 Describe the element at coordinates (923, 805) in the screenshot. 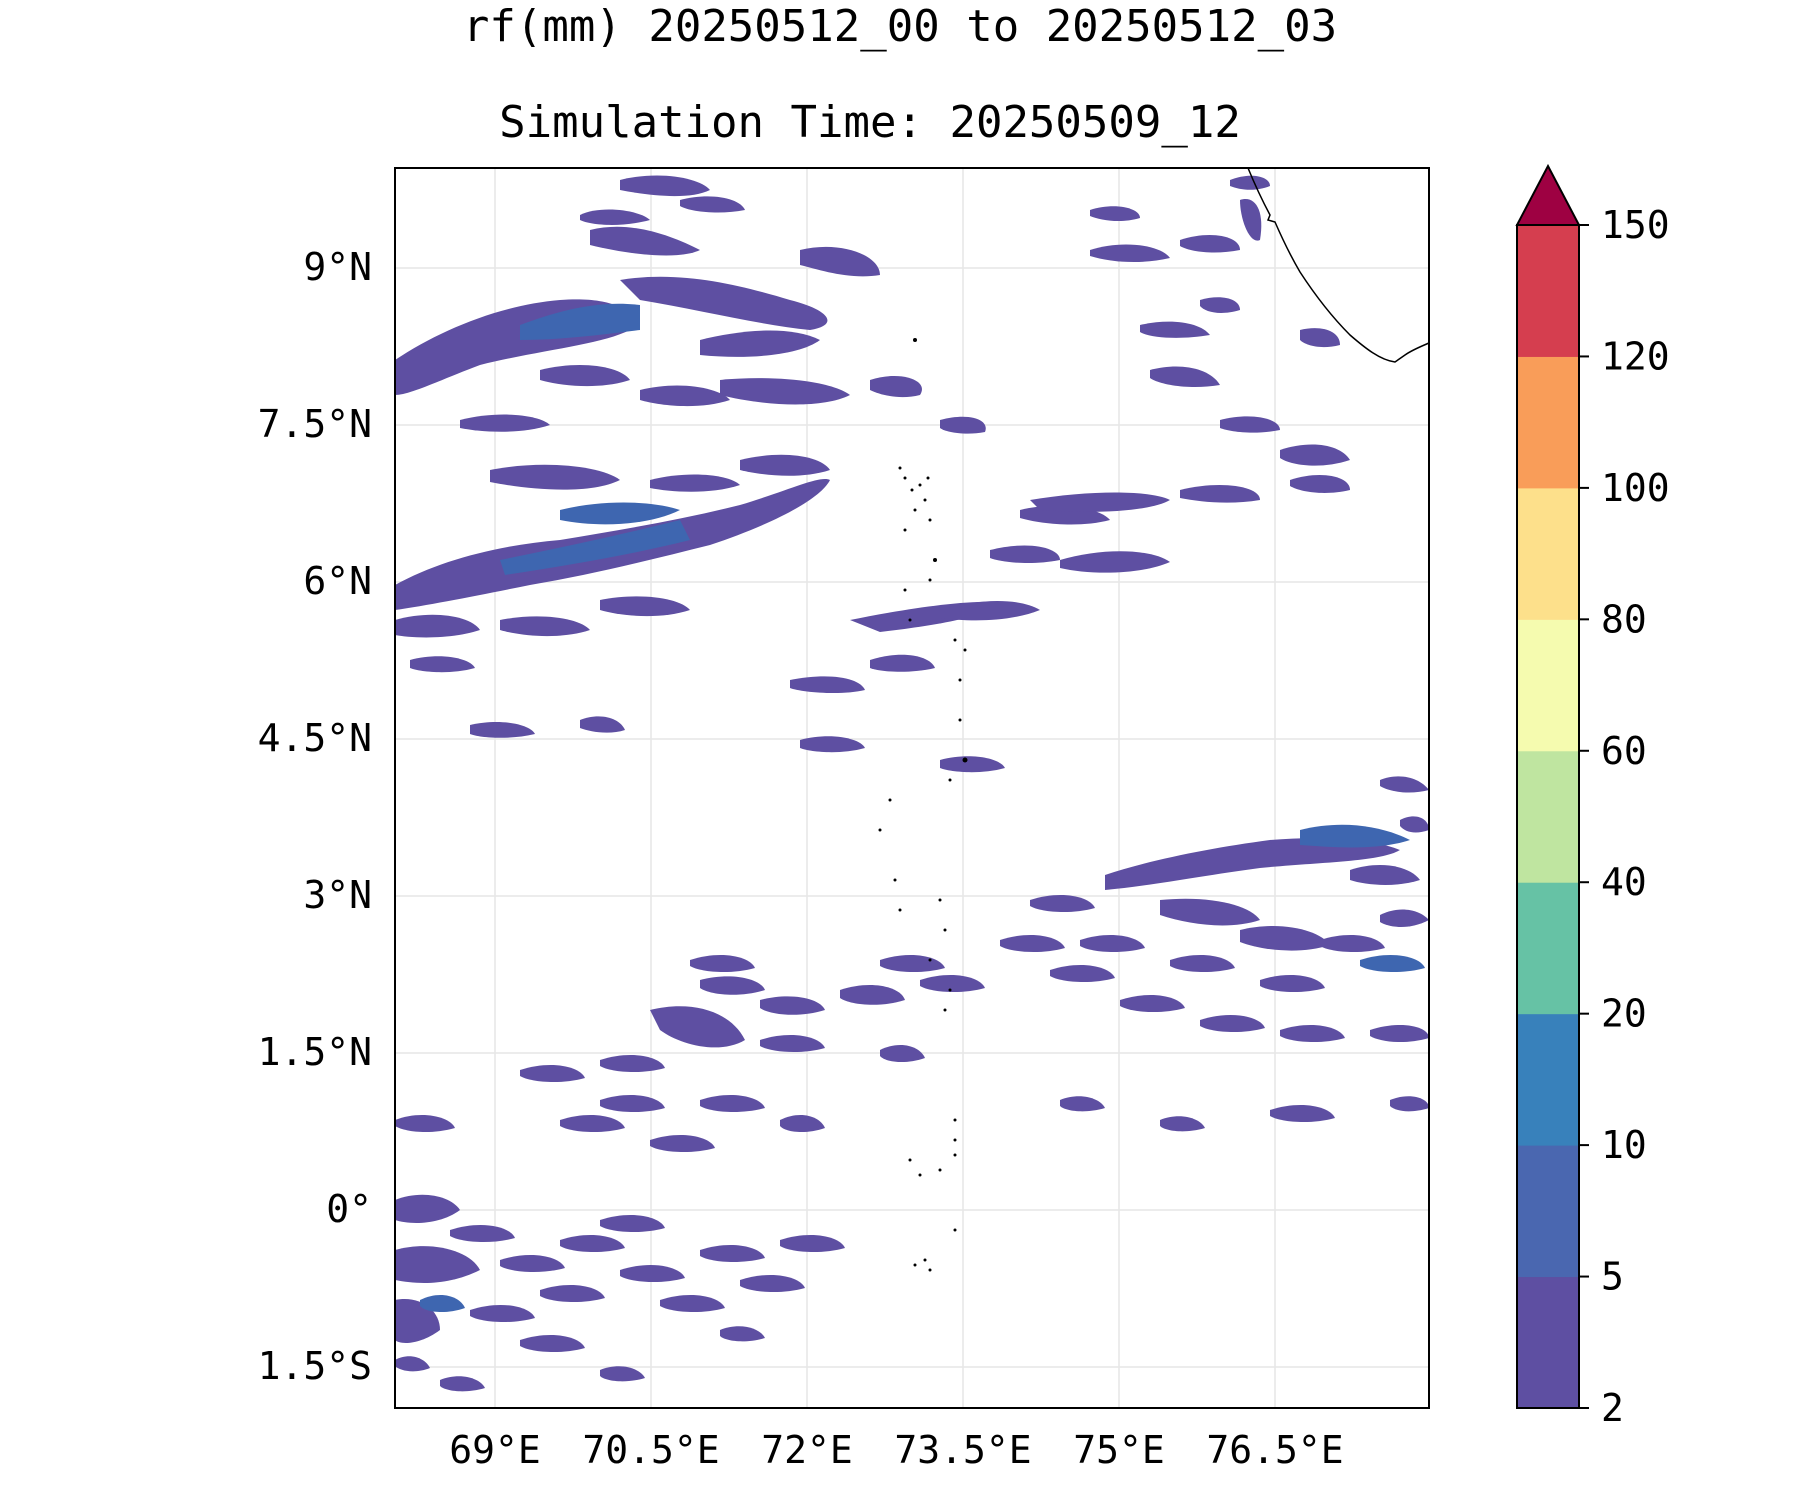

I see `maldives-islands` at that location.